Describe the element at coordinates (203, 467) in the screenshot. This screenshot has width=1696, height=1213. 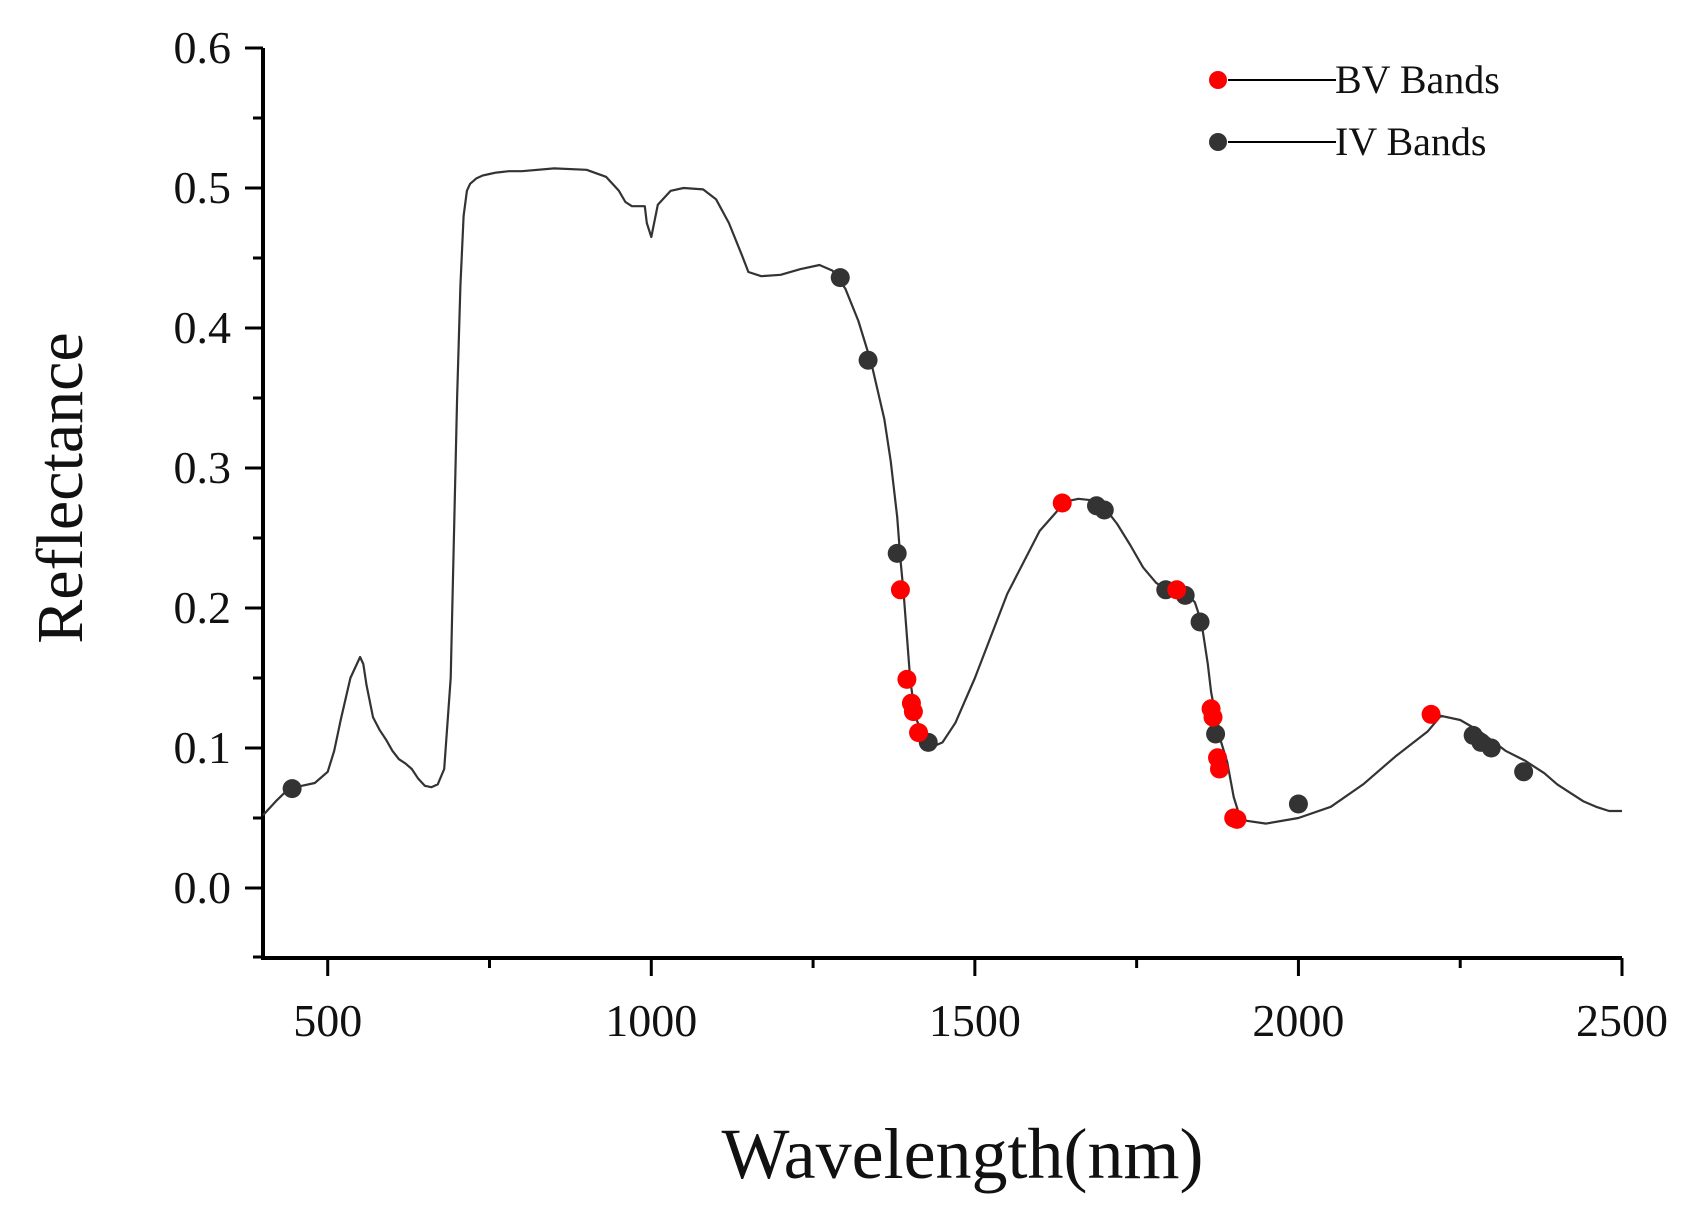
I see `y-tick-label: 0.3` at that location.